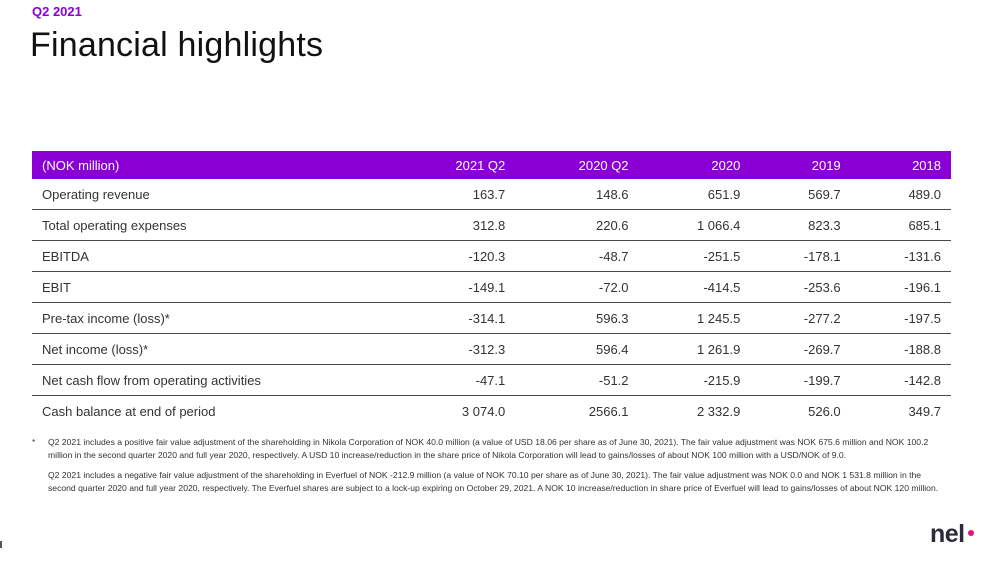 The image size is (1000, 561). Describe the element at coordinates (694, 287) in the screenshot. I see `cell-value: -414.5` at that location.